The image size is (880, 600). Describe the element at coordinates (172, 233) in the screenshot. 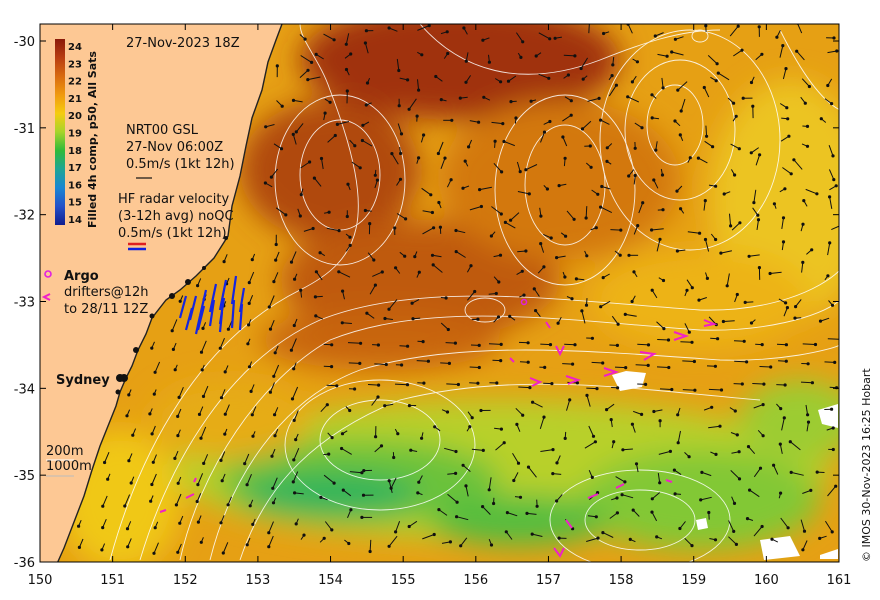

I see `hf-scale: 0.5m/s (1kt 12h)` at that location.